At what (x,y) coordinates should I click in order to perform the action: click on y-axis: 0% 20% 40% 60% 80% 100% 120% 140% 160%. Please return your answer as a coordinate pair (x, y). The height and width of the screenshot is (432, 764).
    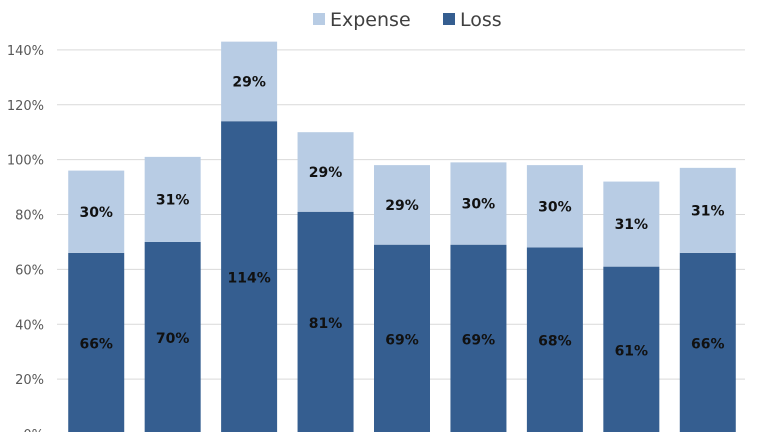
    Looking at the image, I should click on (25, 216).